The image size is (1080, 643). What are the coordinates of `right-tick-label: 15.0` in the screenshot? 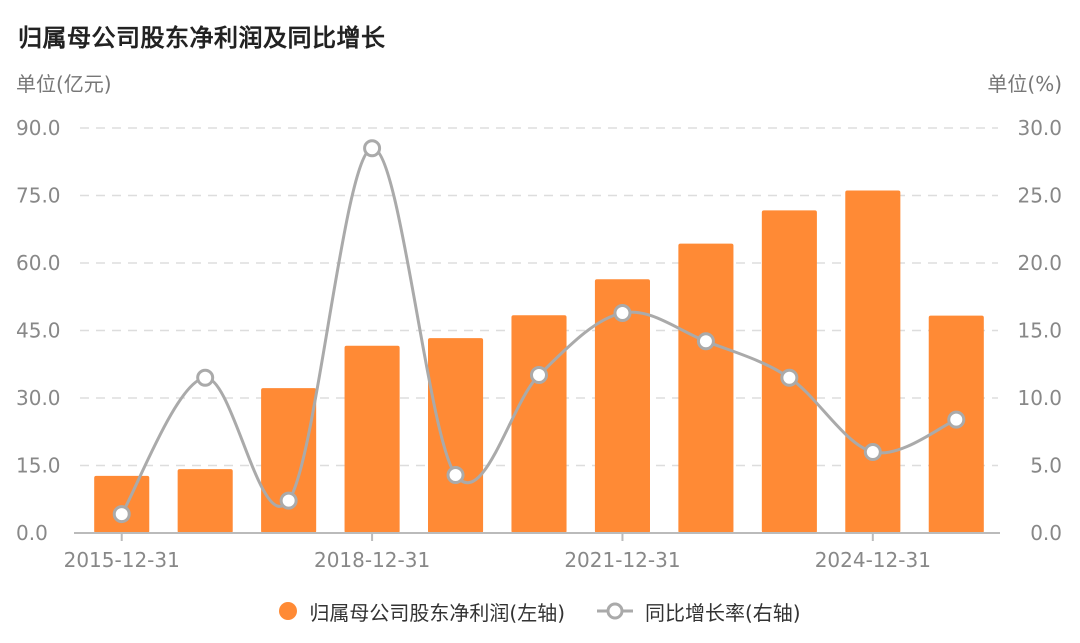 It's located at (1039, 331).